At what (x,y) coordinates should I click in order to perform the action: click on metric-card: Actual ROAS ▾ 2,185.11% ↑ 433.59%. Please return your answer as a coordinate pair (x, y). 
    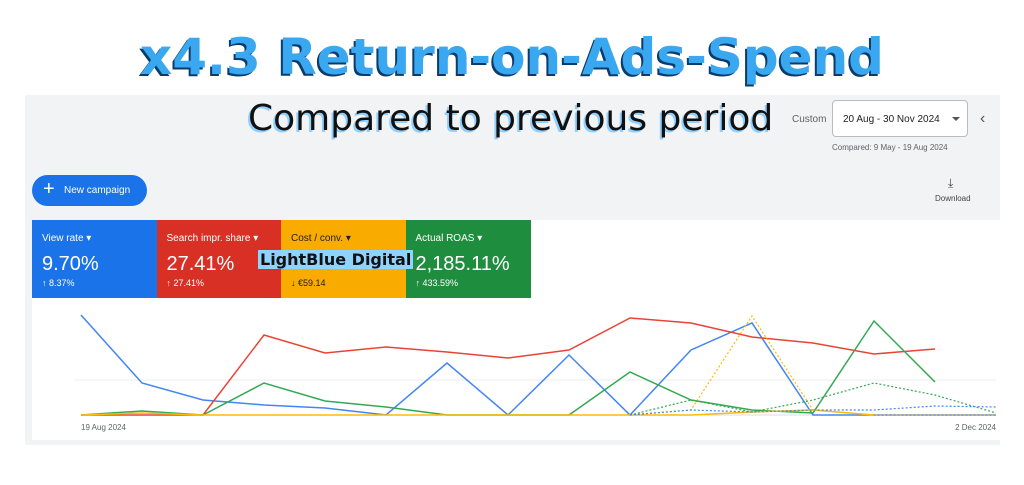
    Looking at the image, I should click on (468, 259).